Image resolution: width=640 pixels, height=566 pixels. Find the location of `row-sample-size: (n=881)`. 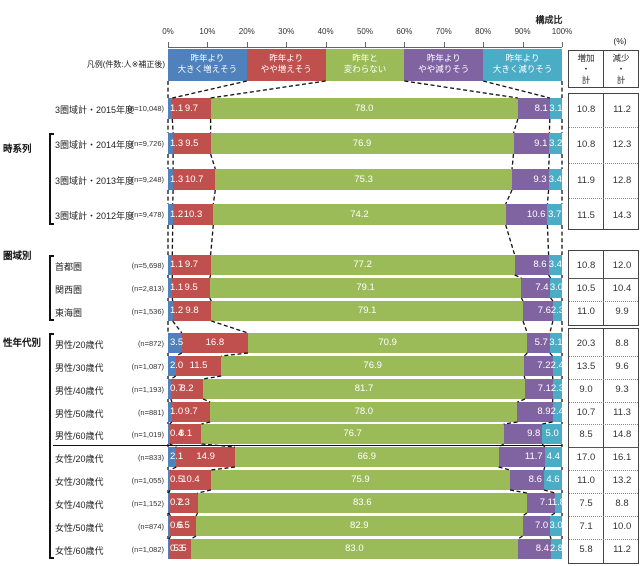

row-sample-size: (n=881) is located at coordinates (150, 412).